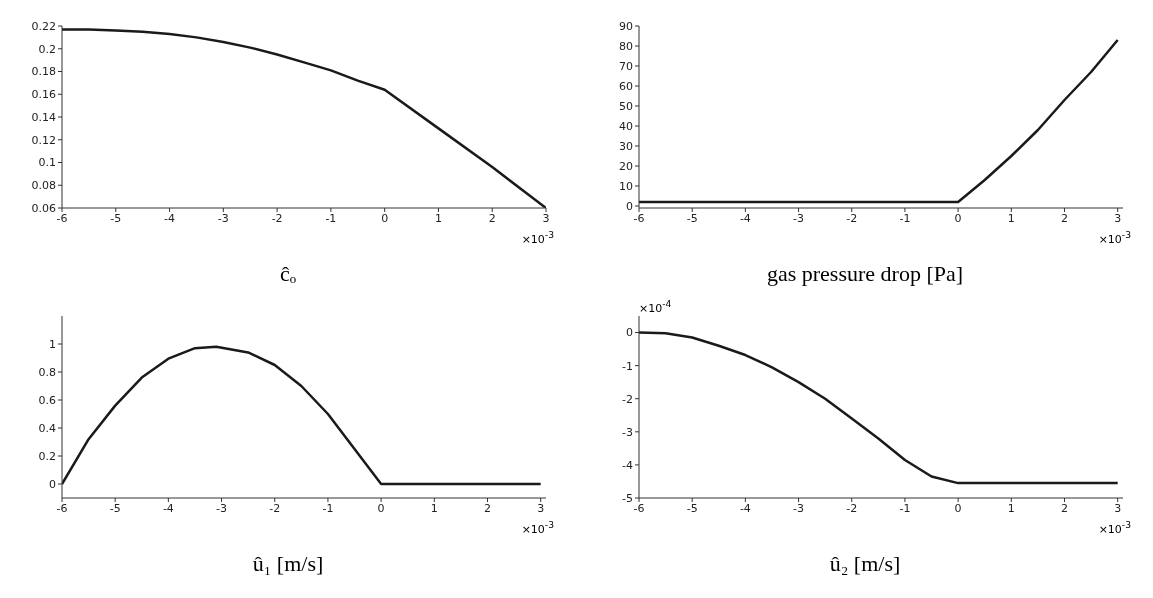 Image resolution: width=1153 pixels, height=598 pixels. I want to click on y-tick-label: -4, so click(627, 465).